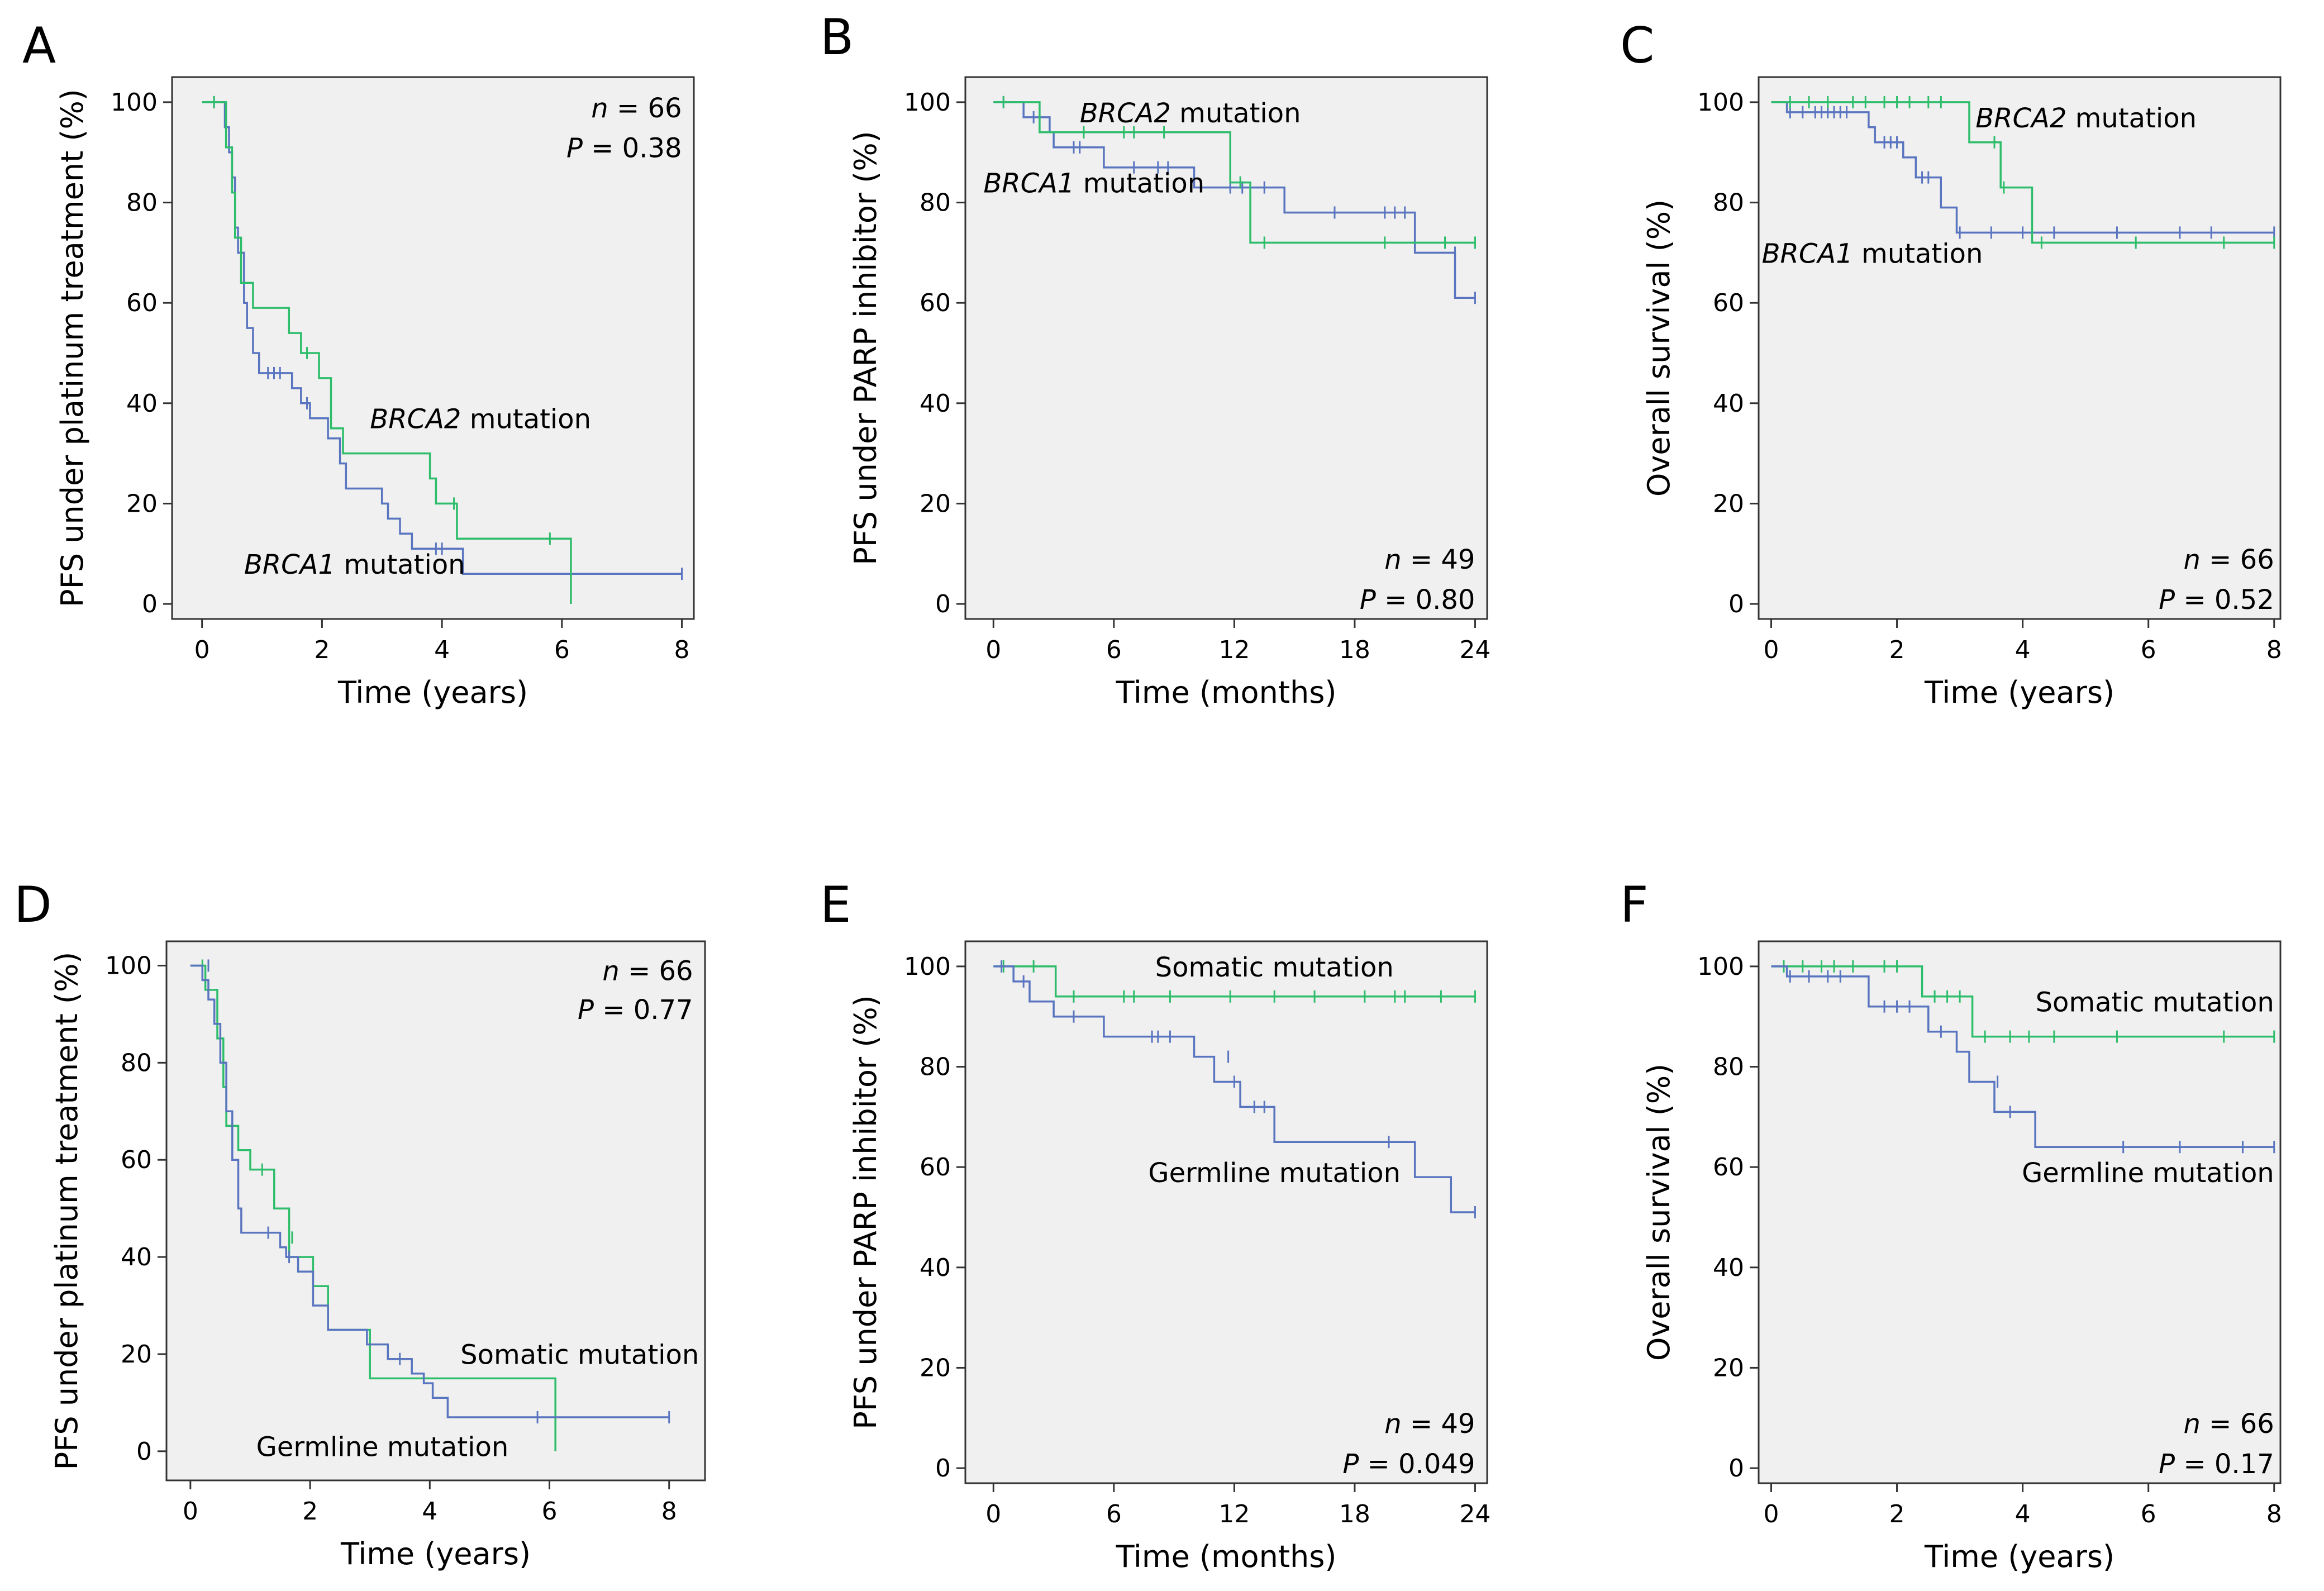 Image resolution: width=2324 pixels, height=1591 pixels. I want to click on stat-annotation-text: = 0.049, so click(1417, 1464).